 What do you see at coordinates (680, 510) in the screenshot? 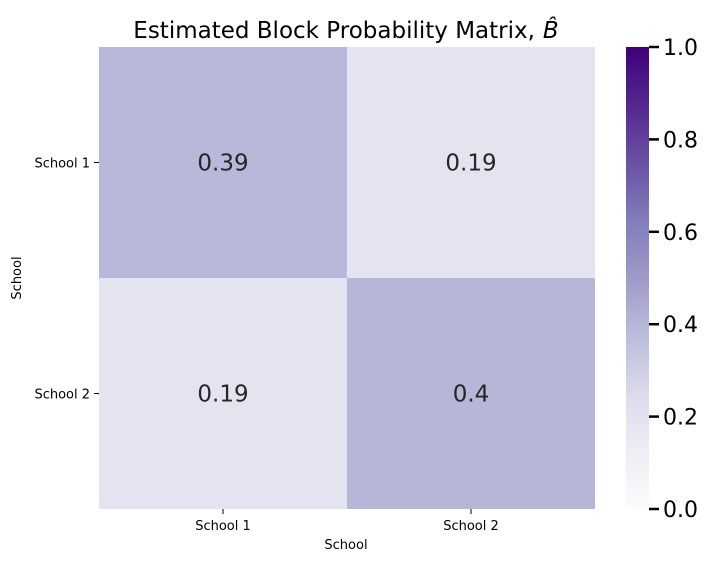
I see `colorbar-tick-label: 0.0` at bounding box center [680, 510].